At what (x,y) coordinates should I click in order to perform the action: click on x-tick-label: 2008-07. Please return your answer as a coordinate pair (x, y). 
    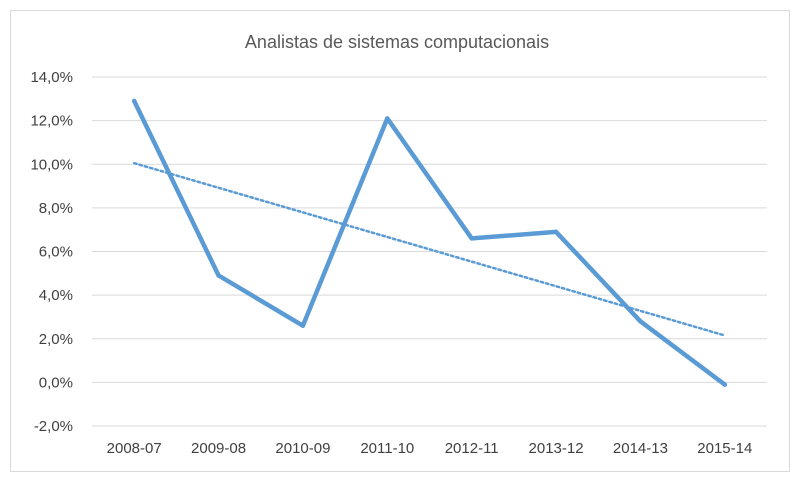
    Looking at the image, I should click on (134, 448).